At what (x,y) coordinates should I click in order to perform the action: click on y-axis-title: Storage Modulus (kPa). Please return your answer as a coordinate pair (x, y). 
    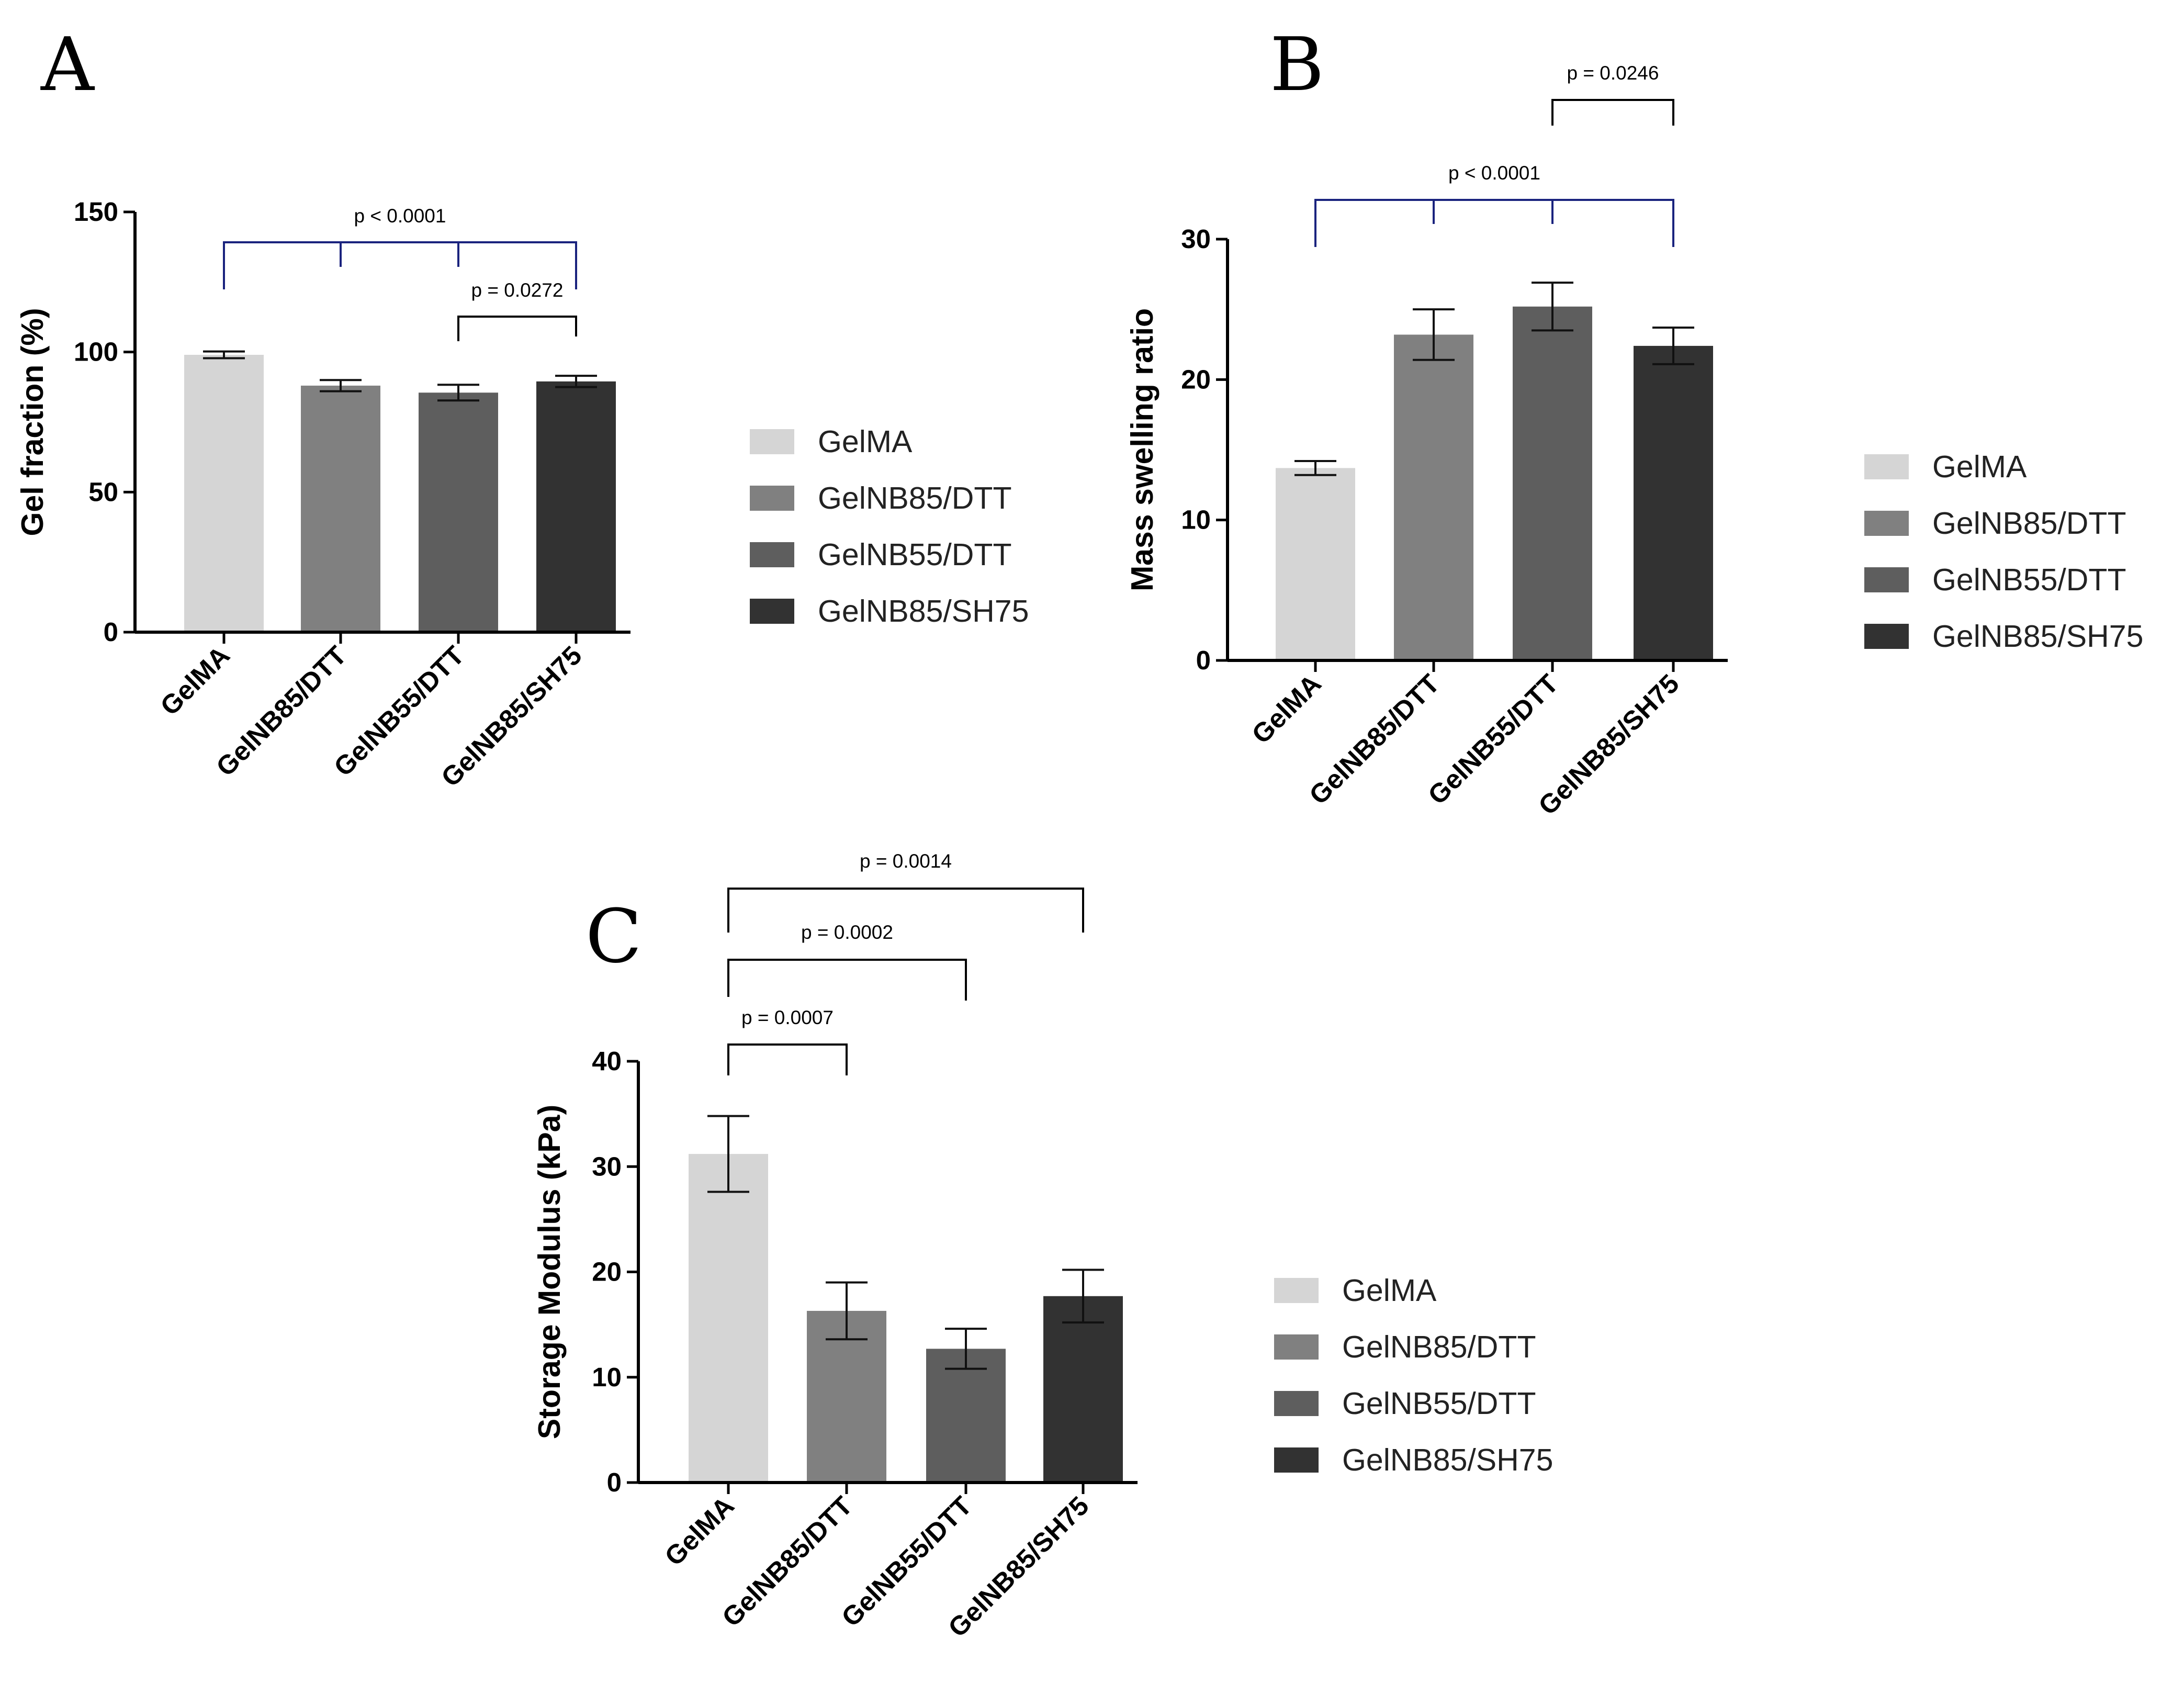
    Looking at the image, I should click on (549, 1272).